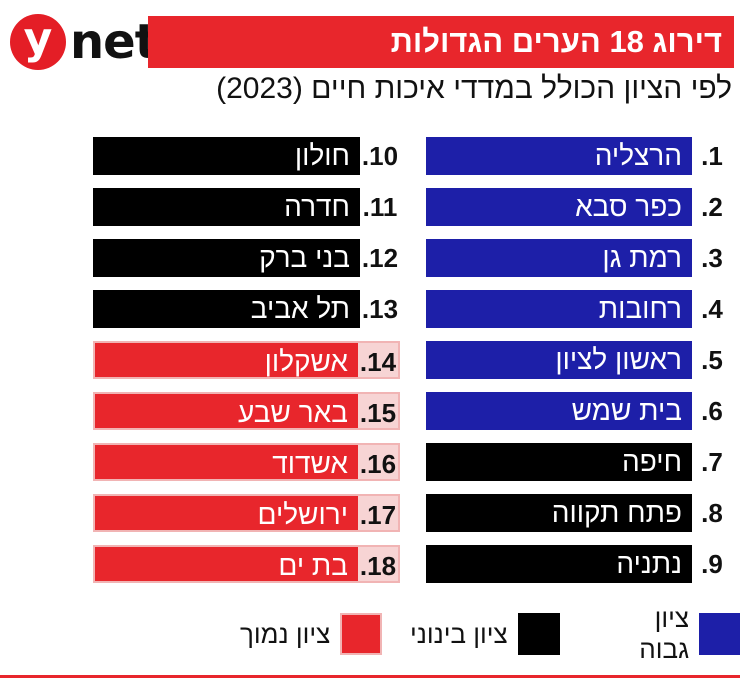 The image size is (740, 699). What do you see at coordinates (712, 564) in the screenshot?
I see `rank-number: 9.` at bounding box center [712, 564].